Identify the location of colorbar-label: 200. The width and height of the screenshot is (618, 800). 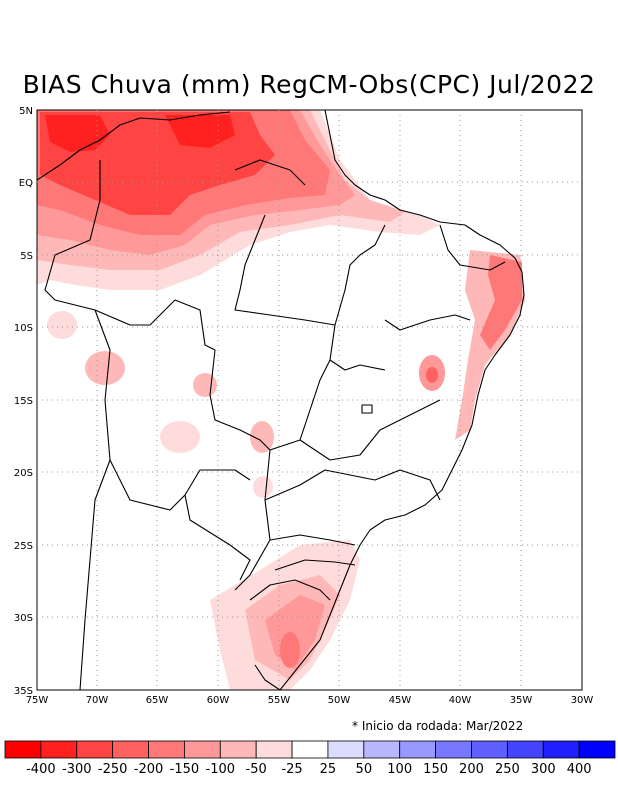
(471, 769).